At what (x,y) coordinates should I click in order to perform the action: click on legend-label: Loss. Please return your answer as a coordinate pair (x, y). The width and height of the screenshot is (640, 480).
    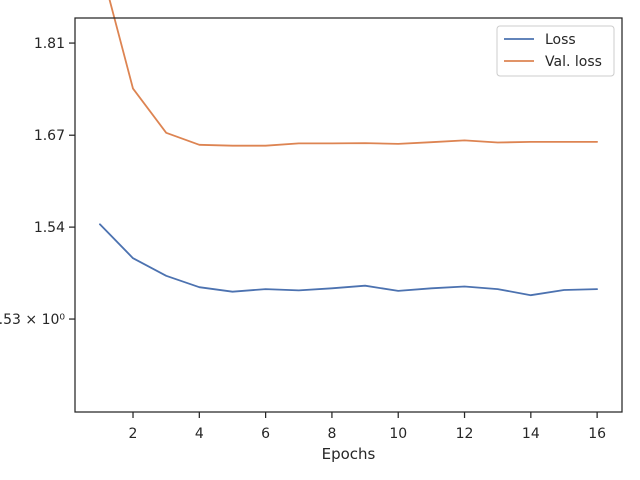
    Looking at the image, I should click on (560, 40).